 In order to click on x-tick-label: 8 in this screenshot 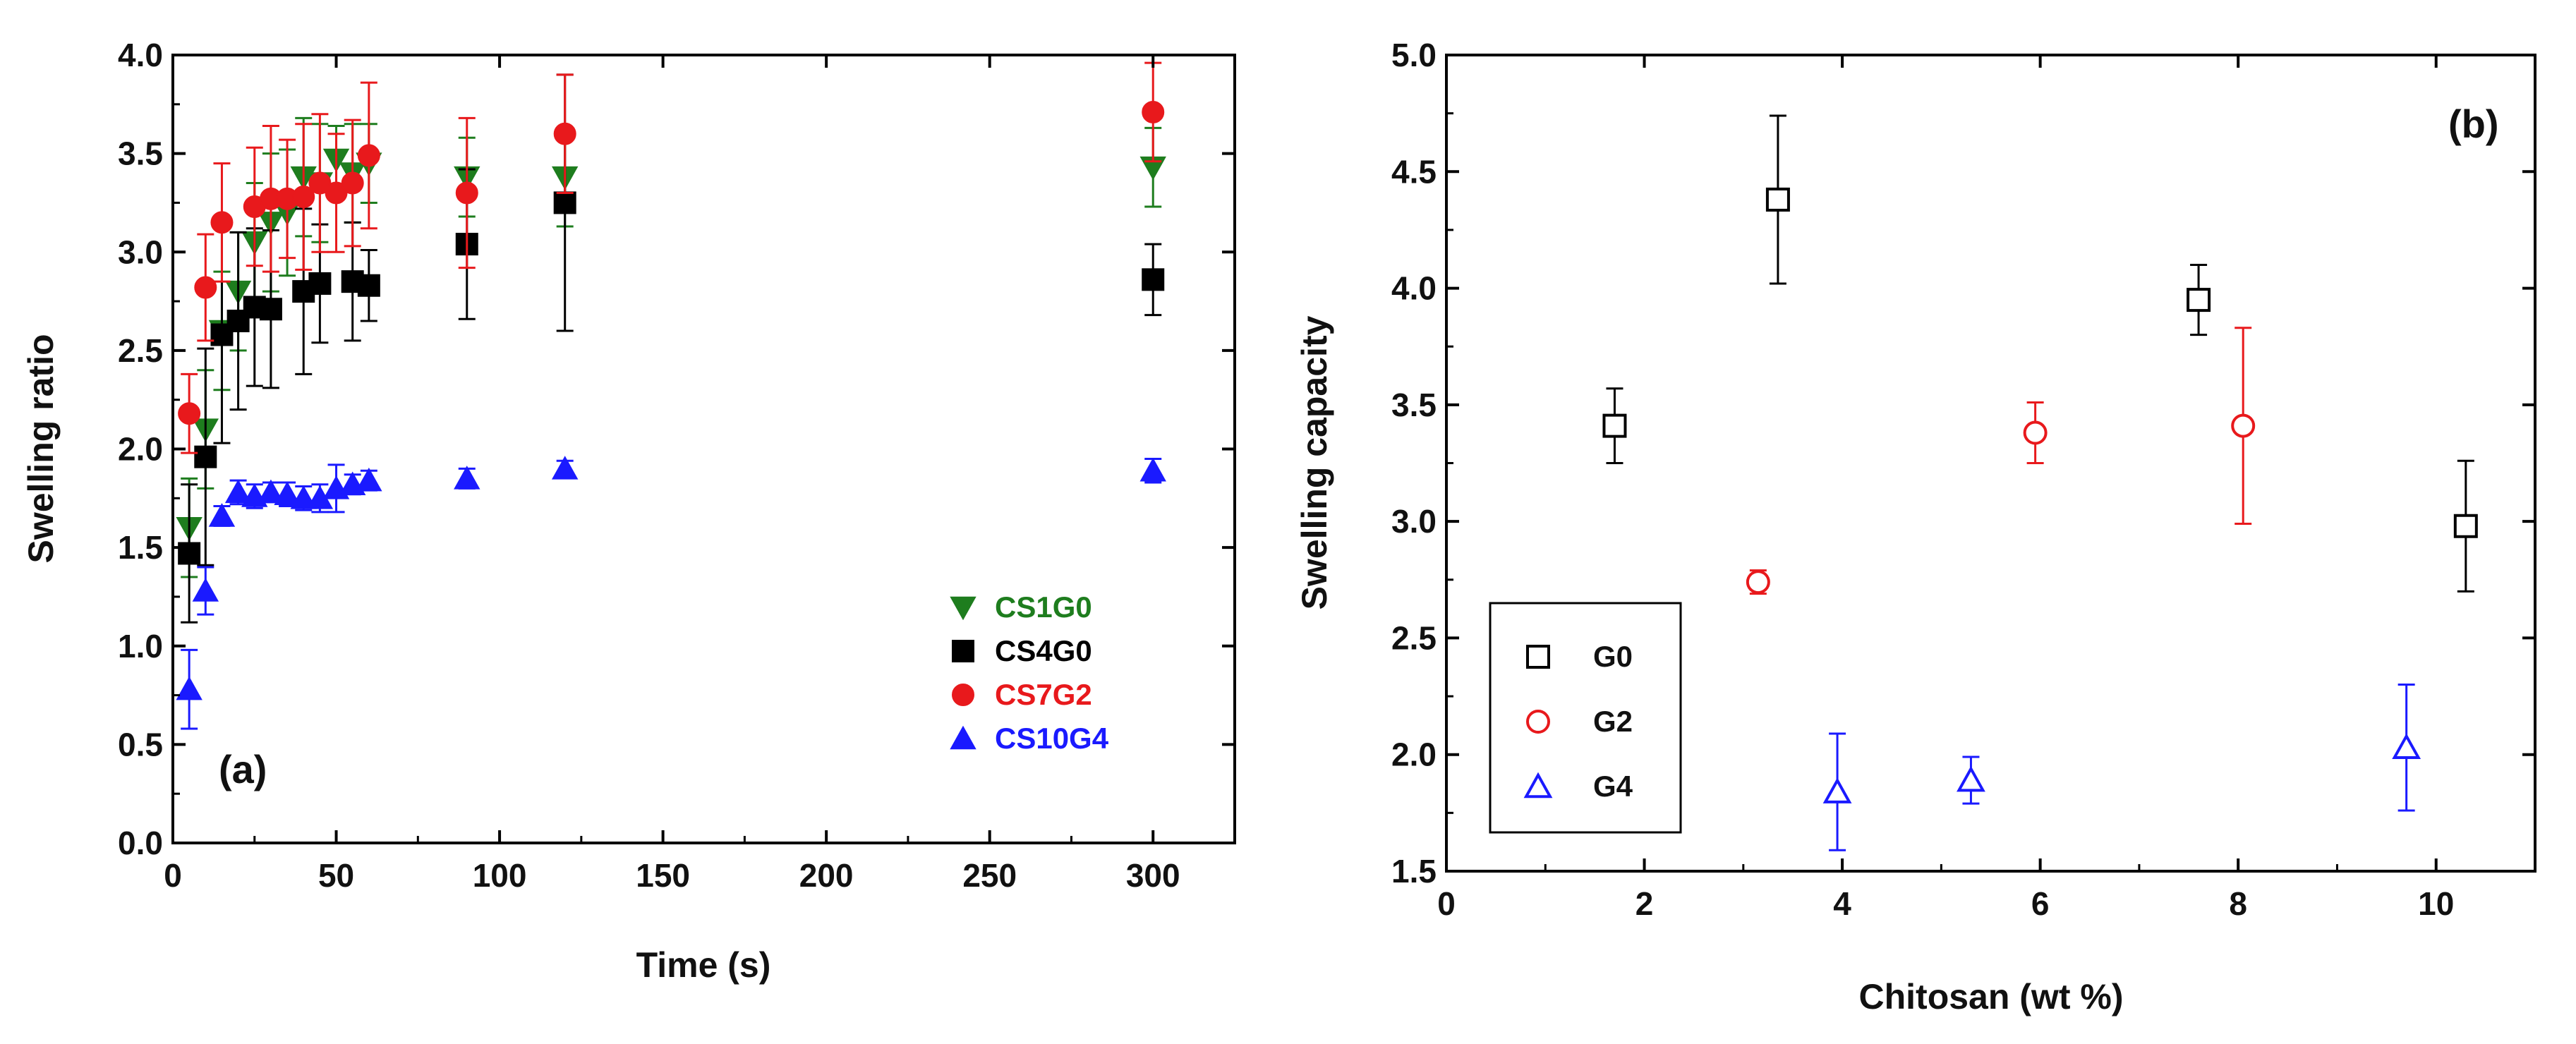, I will do `click(2238, 903)`.